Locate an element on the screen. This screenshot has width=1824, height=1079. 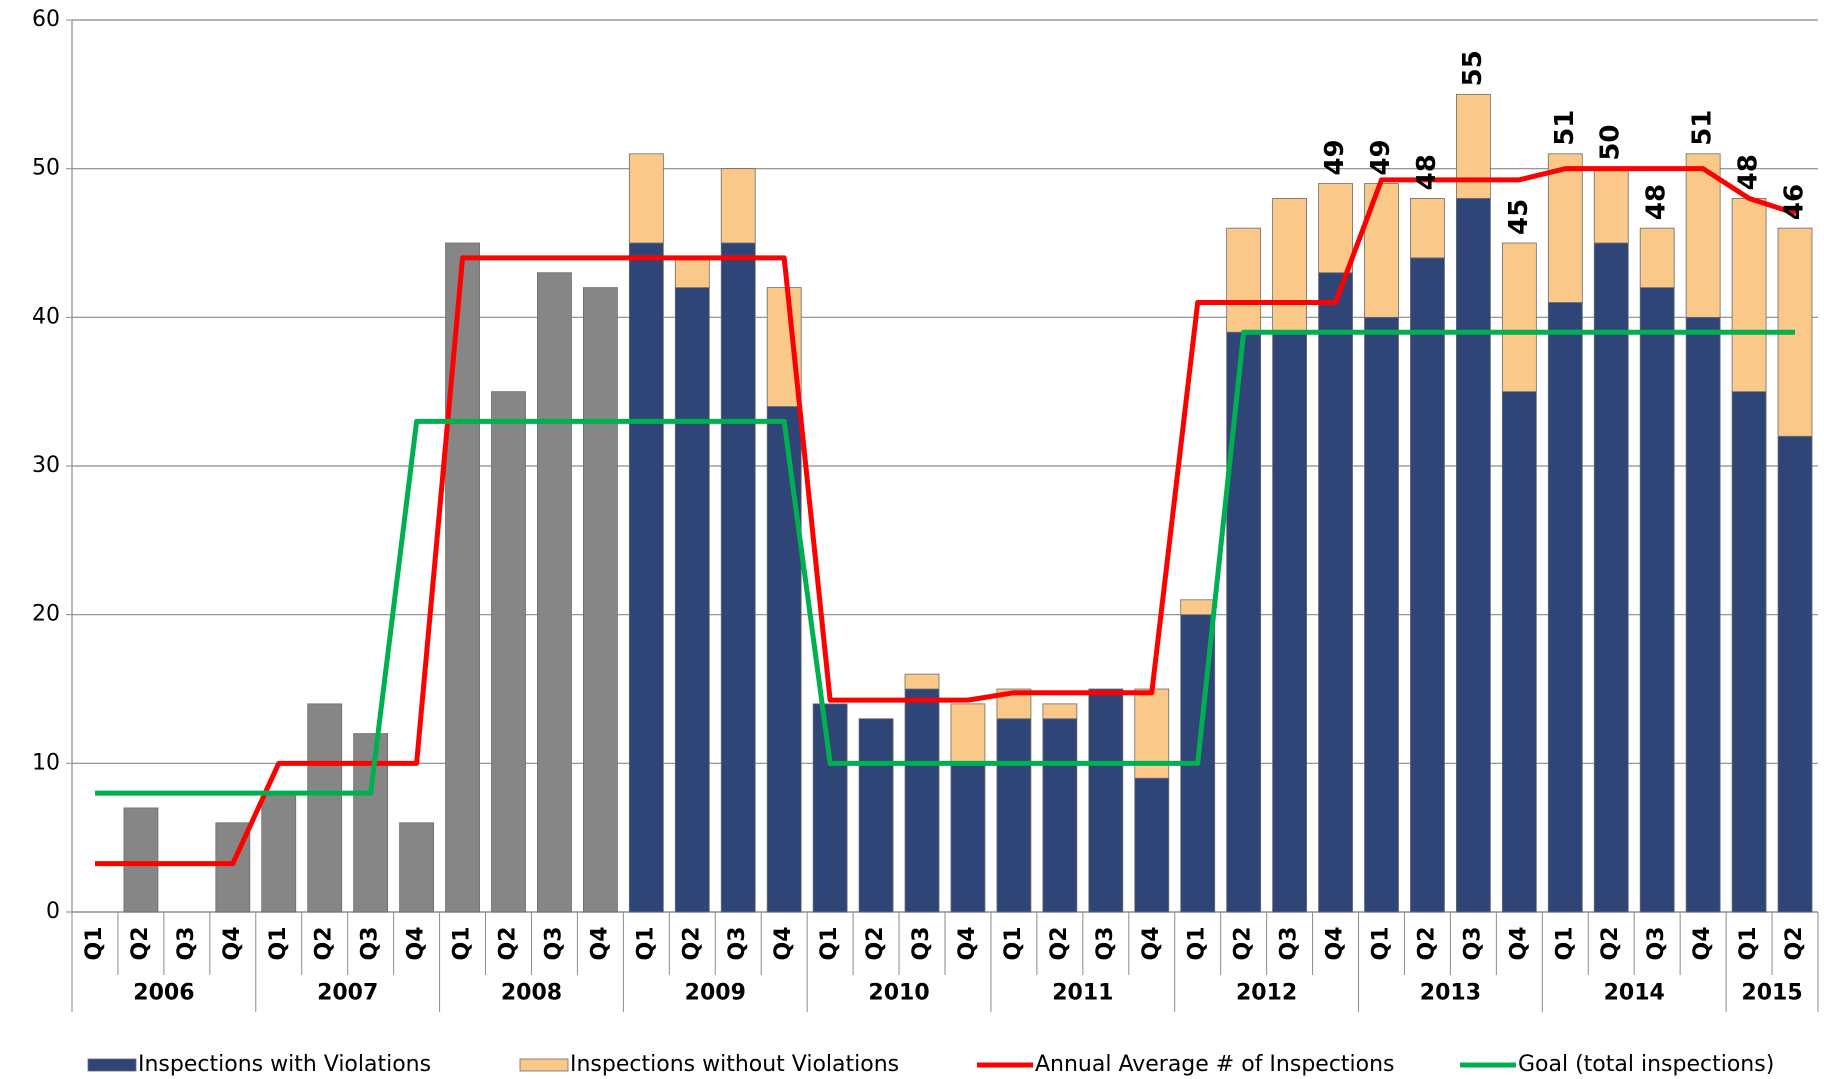
legend-swatch is located at coordinates (112, 1065).